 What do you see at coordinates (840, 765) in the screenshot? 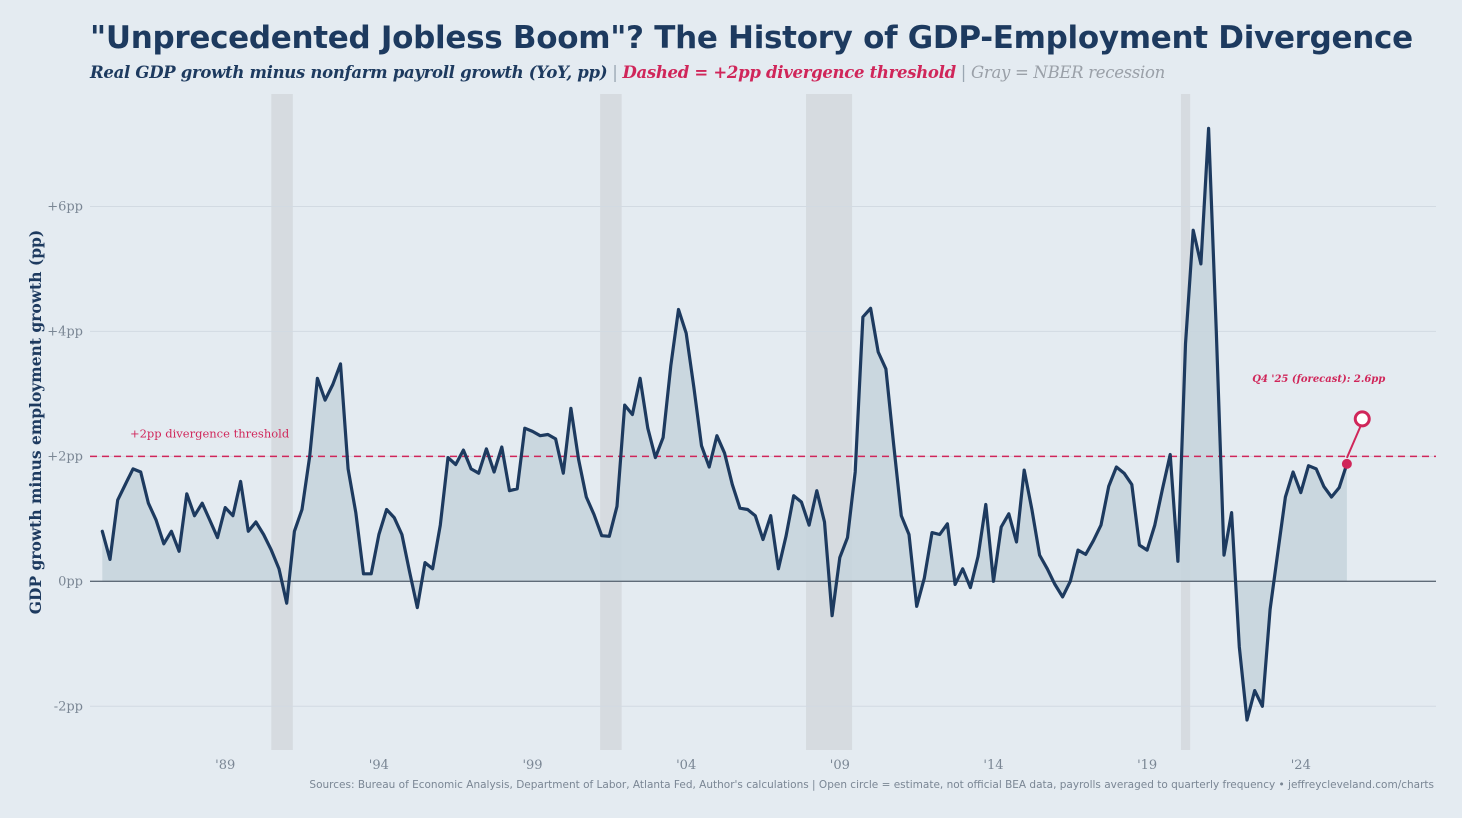
I see `x-tick-label: '09` at bounding box center [840, 765].